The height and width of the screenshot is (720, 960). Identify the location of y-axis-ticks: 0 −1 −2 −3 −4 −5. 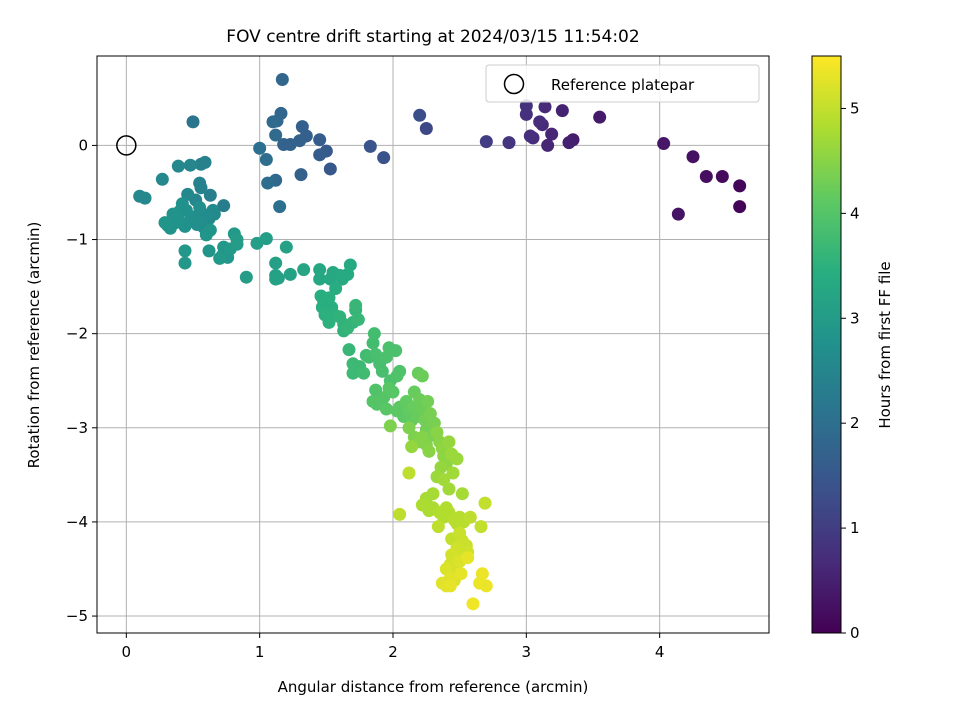
(81, 380).